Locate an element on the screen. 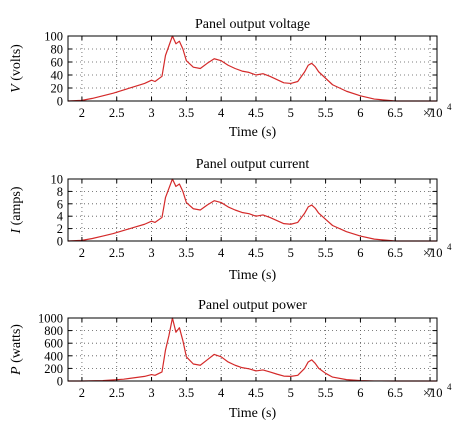  y-axis-unit: (watts) is located at coordinates (16, 343).